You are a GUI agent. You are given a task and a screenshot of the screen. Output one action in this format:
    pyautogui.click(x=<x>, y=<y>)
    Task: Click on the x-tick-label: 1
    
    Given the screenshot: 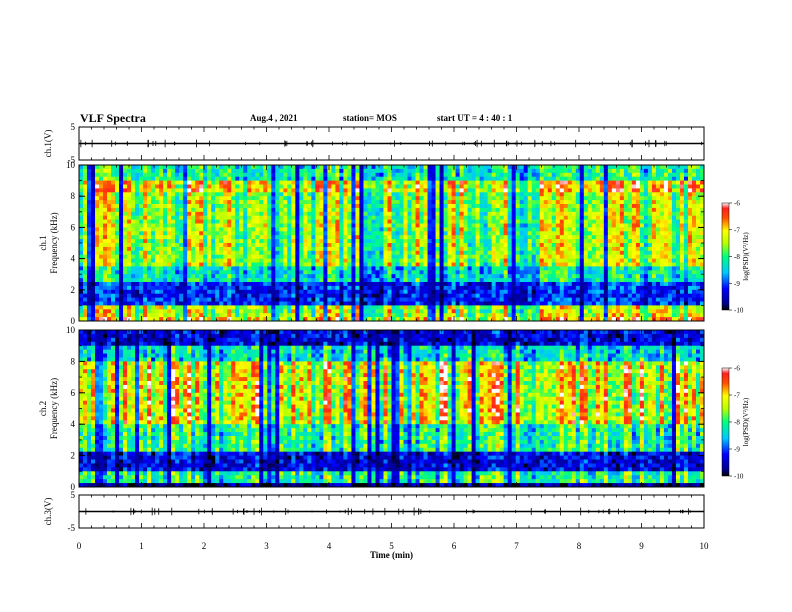 What is the action you would take?
    pyautogui.click(x=141, y=546)
    